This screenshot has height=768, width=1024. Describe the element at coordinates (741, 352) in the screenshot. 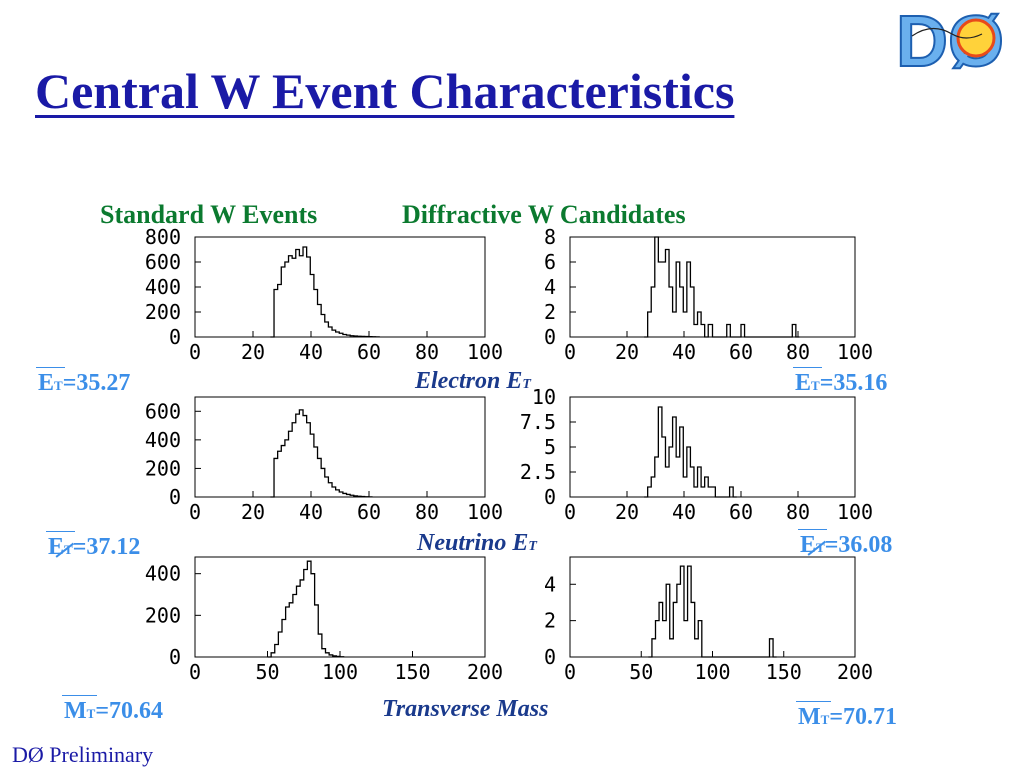

I see `diffractive-electron-et-xtick-label: 60` at that location.